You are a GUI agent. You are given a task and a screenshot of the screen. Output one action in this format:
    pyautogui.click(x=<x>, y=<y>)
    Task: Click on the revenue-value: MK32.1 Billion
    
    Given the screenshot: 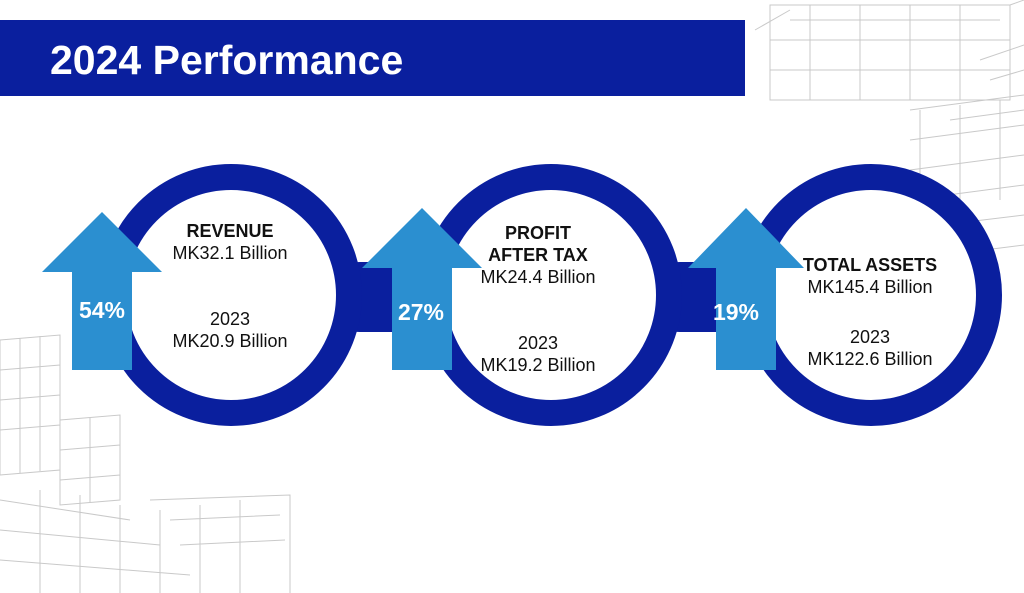 What is the action you would take?
    pyautogui.click(x=230, y=253)
    